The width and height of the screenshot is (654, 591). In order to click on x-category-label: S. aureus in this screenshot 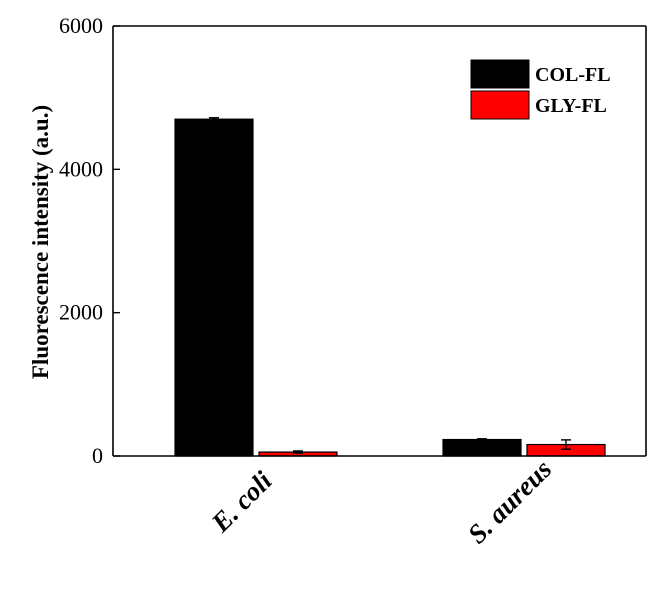, I will do `click(509, 501)`.